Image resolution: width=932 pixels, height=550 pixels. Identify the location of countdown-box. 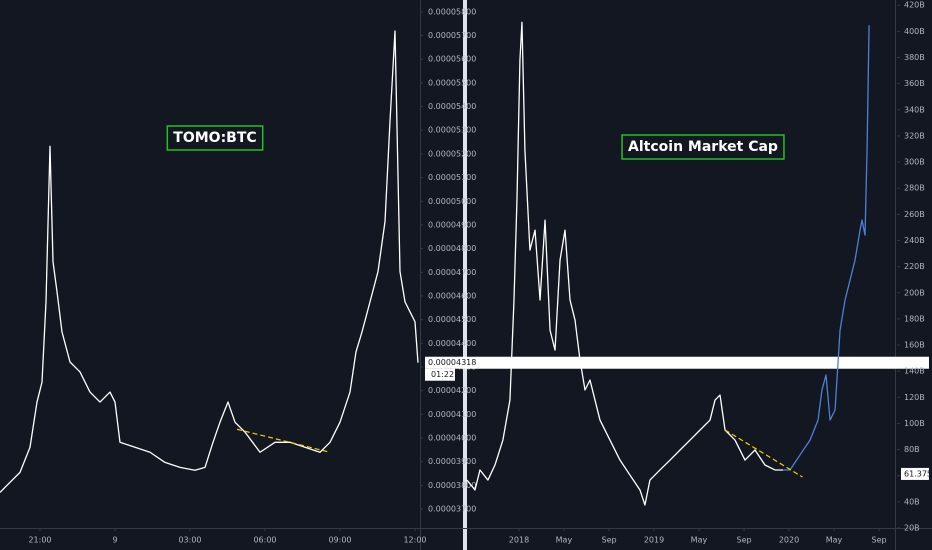
(440, 374).